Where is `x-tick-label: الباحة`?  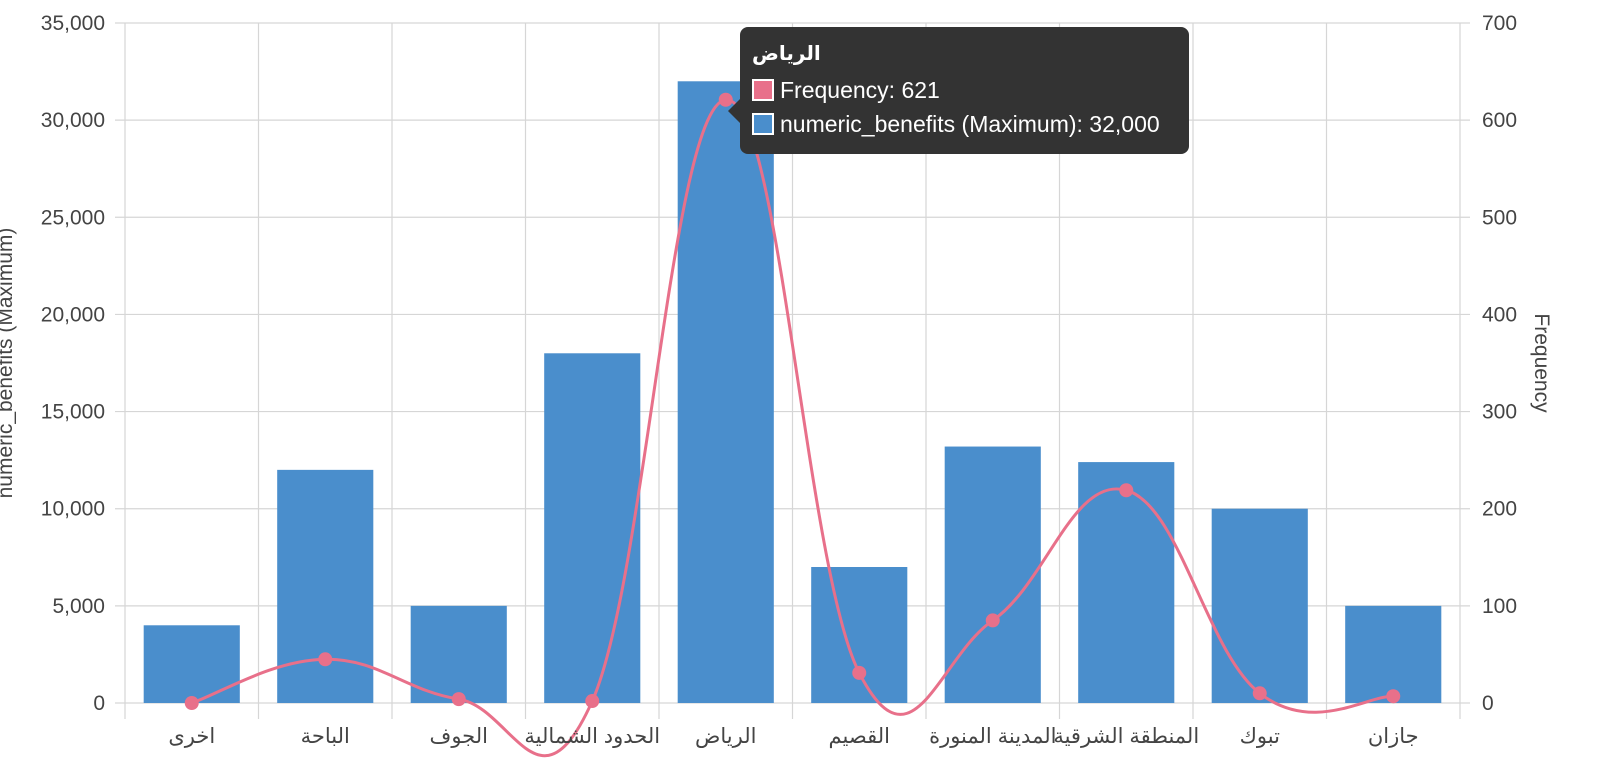
x-tick-label: الباحة is located at coordinates (325, 736).